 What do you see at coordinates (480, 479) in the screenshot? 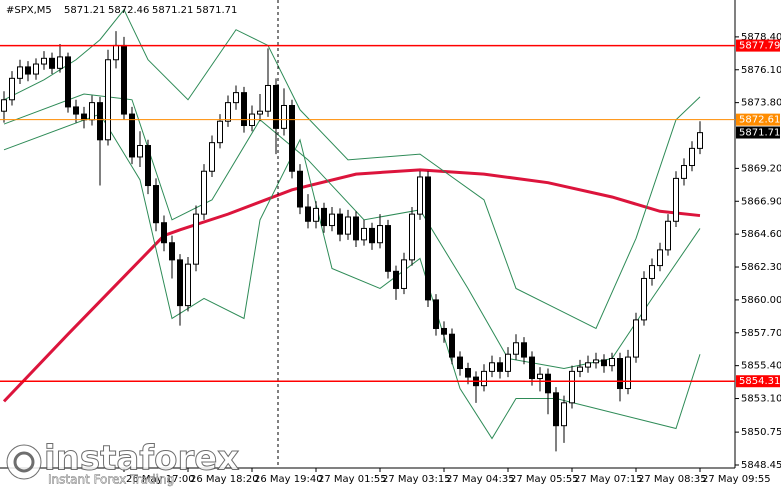
I see `x-tick-label: 27 May 04:35` at bounding box center [480, 479].